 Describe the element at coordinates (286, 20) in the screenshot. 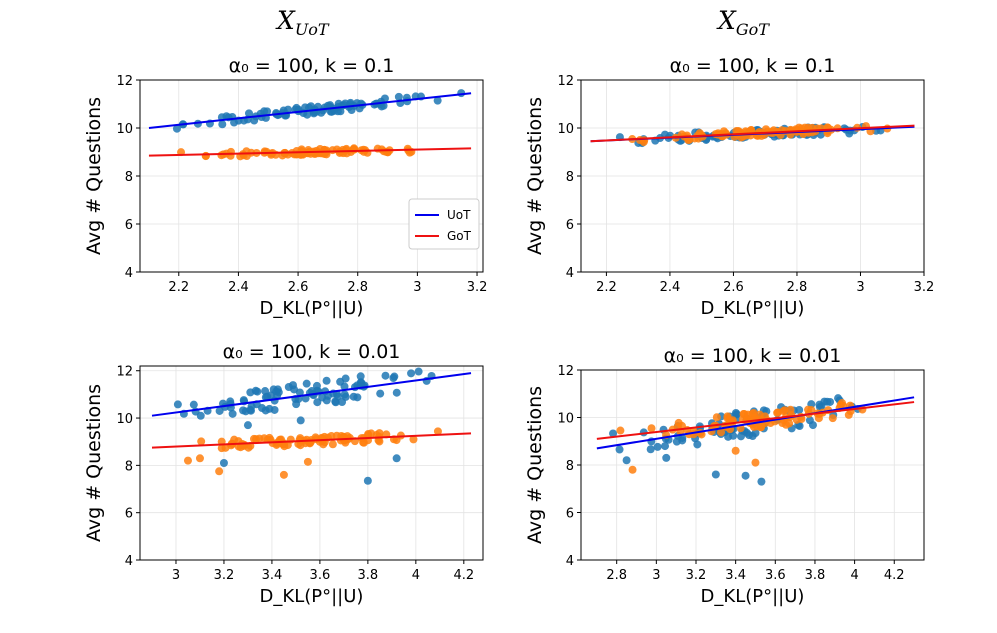

I see `column-title-uot-base: X` at that location.